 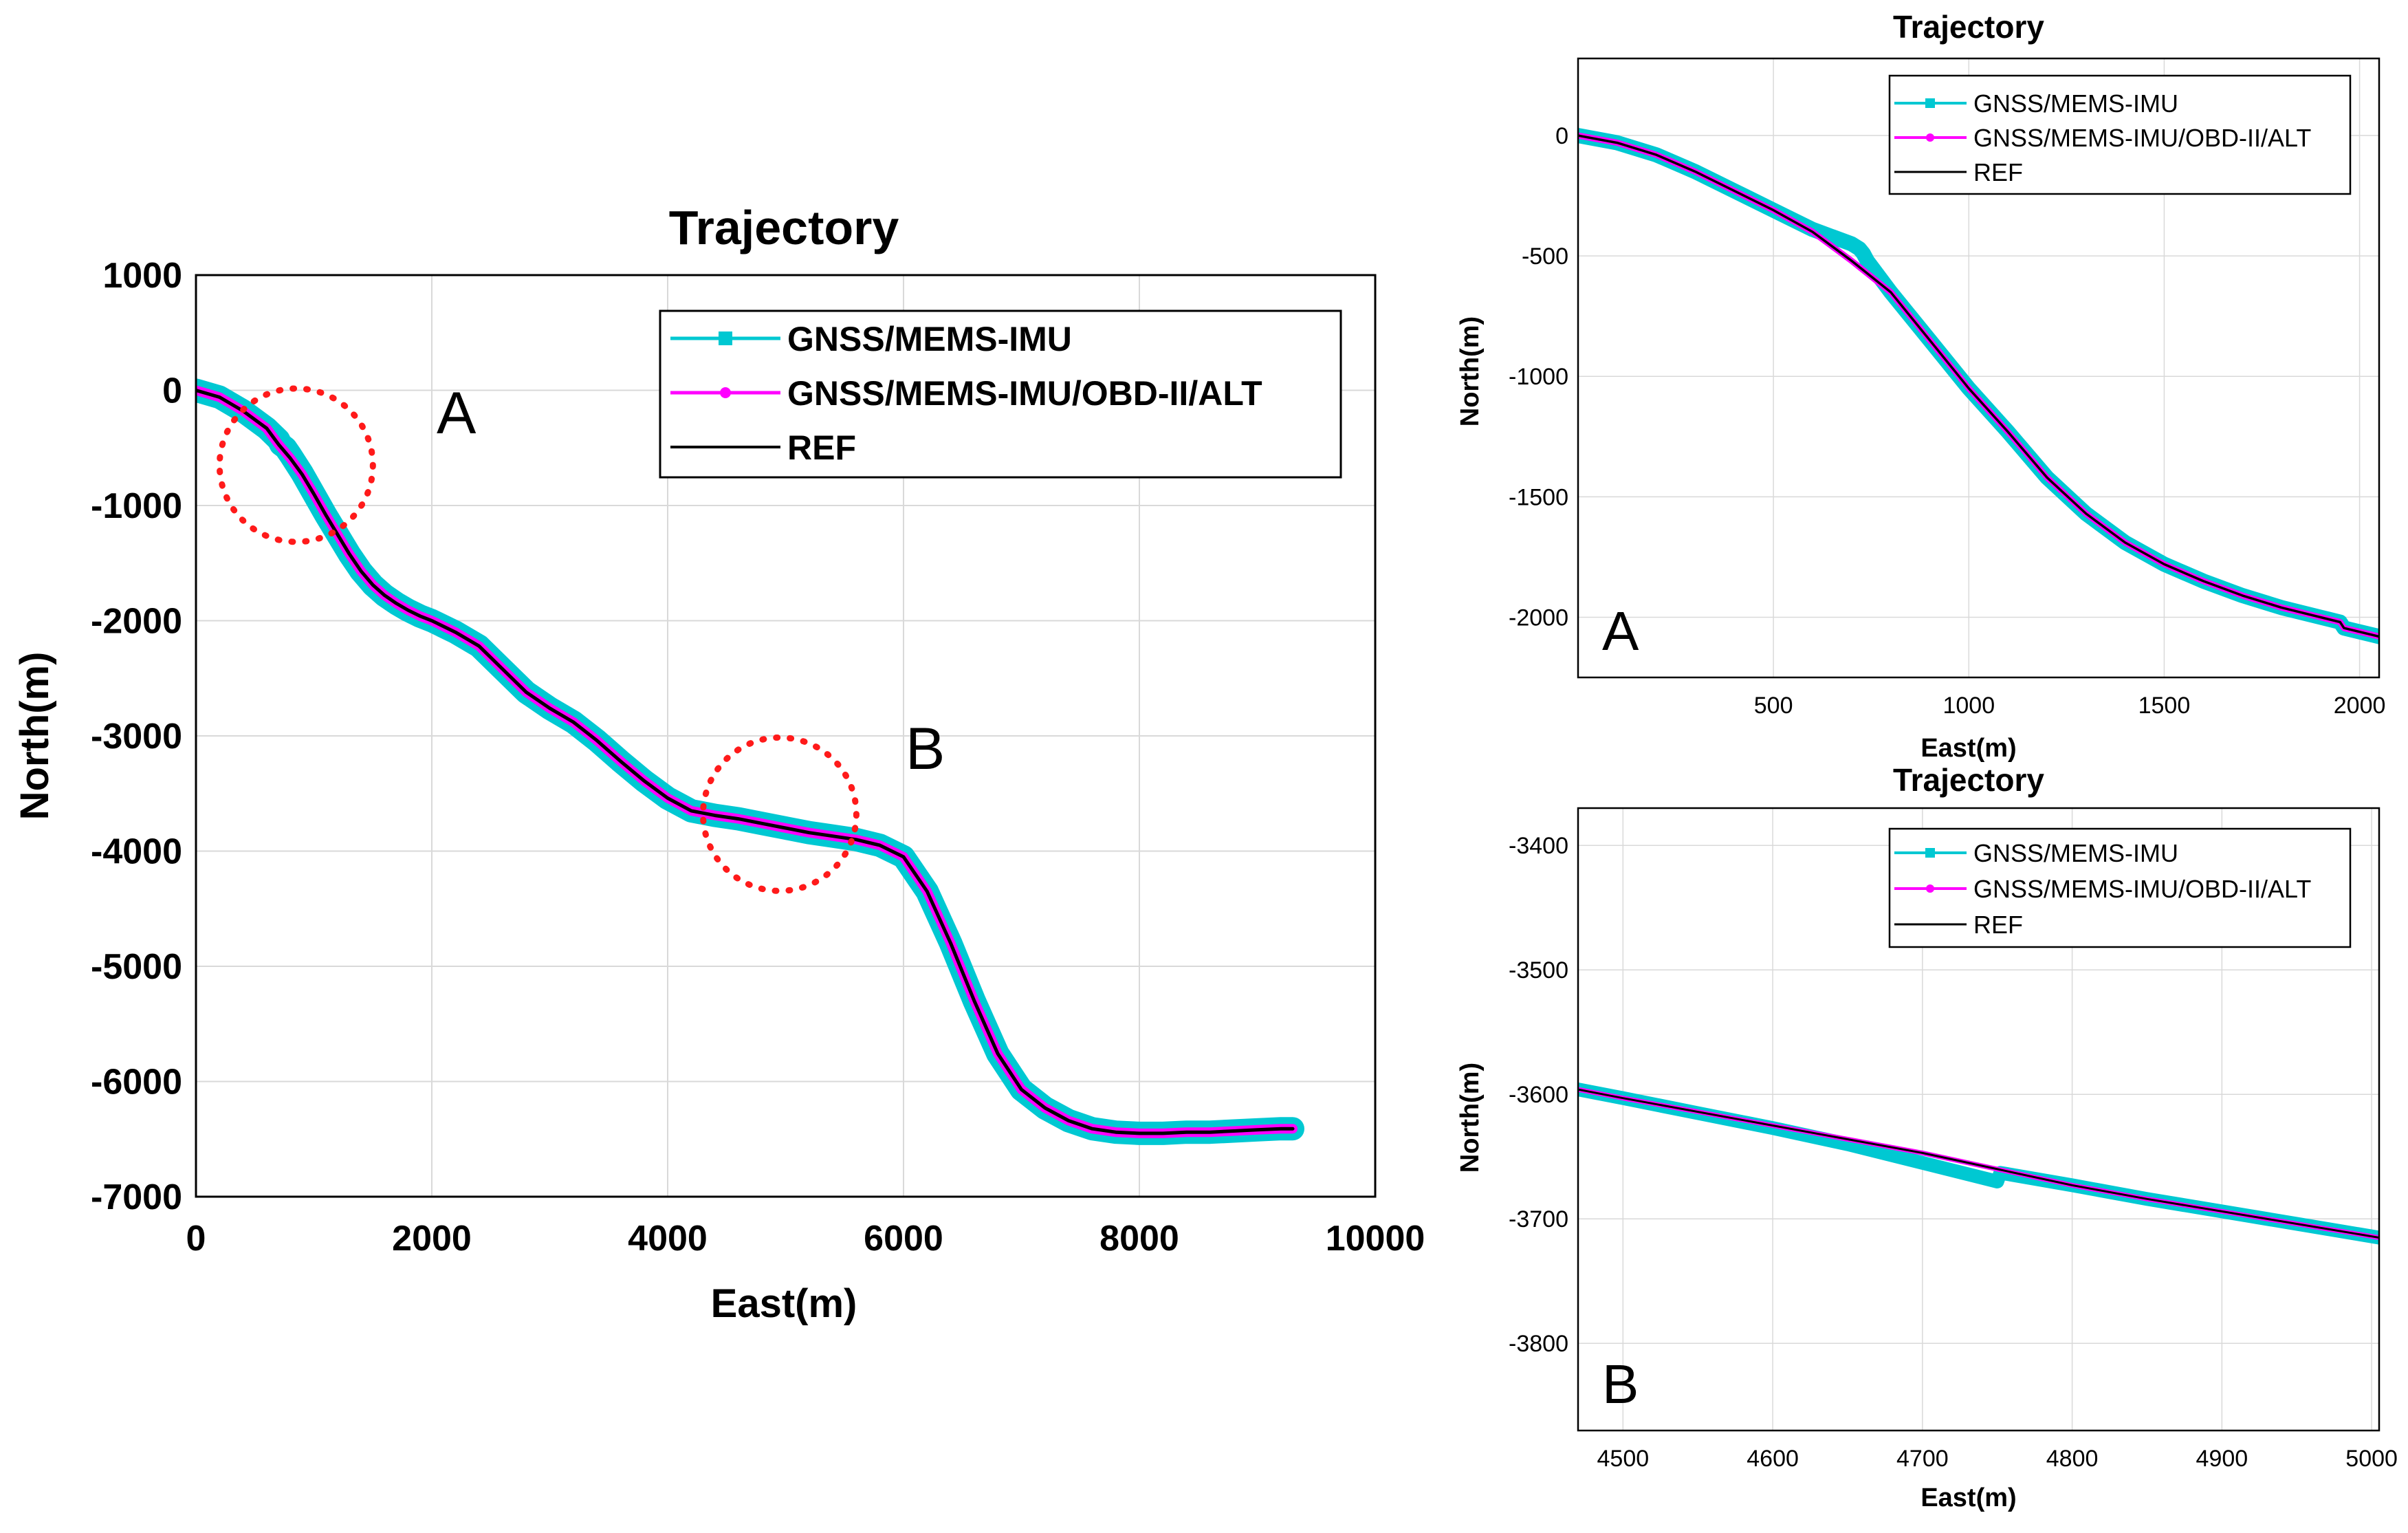 I want to click on zoomA-y-tick-label: 0, so click(x=1561, y=136).